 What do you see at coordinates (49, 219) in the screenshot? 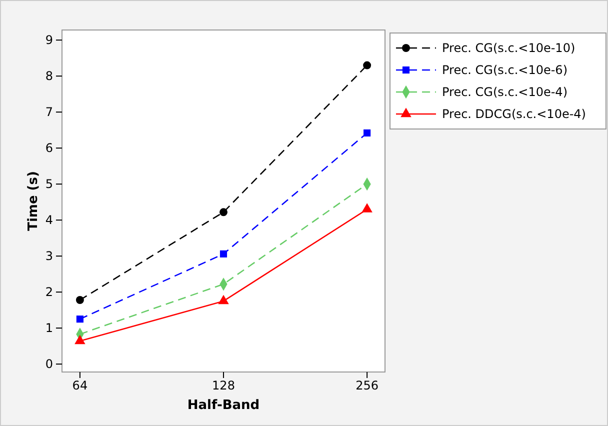
I see `y-tick-label: 4` at bounding box center [49, 219].